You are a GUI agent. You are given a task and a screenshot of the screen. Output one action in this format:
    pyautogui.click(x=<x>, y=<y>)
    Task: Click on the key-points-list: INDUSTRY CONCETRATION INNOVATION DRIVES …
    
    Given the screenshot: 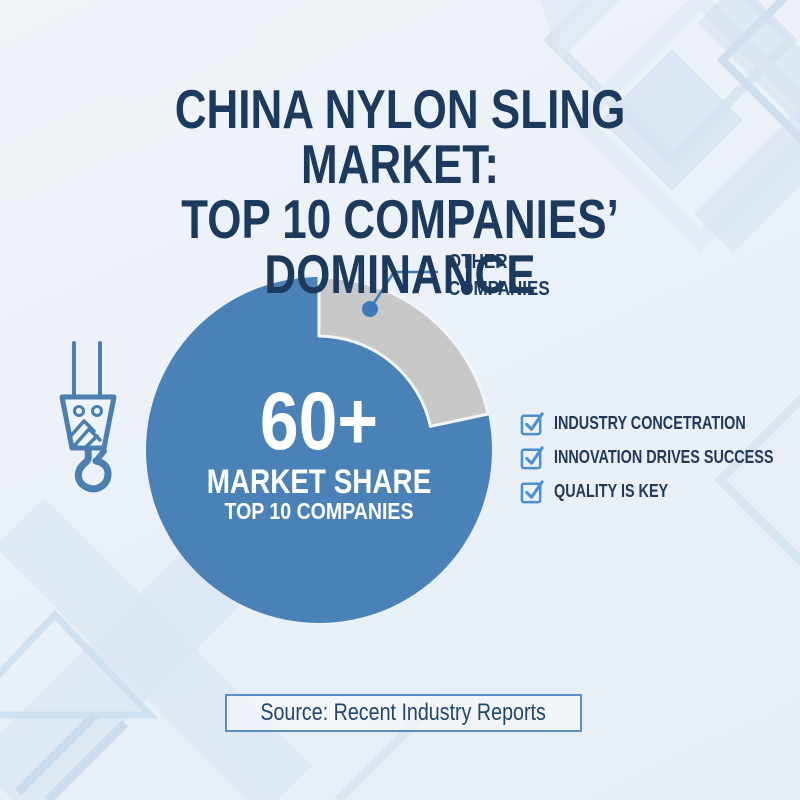 What is the action you would take?
    pyautogui.click(x=660, y=461)
    